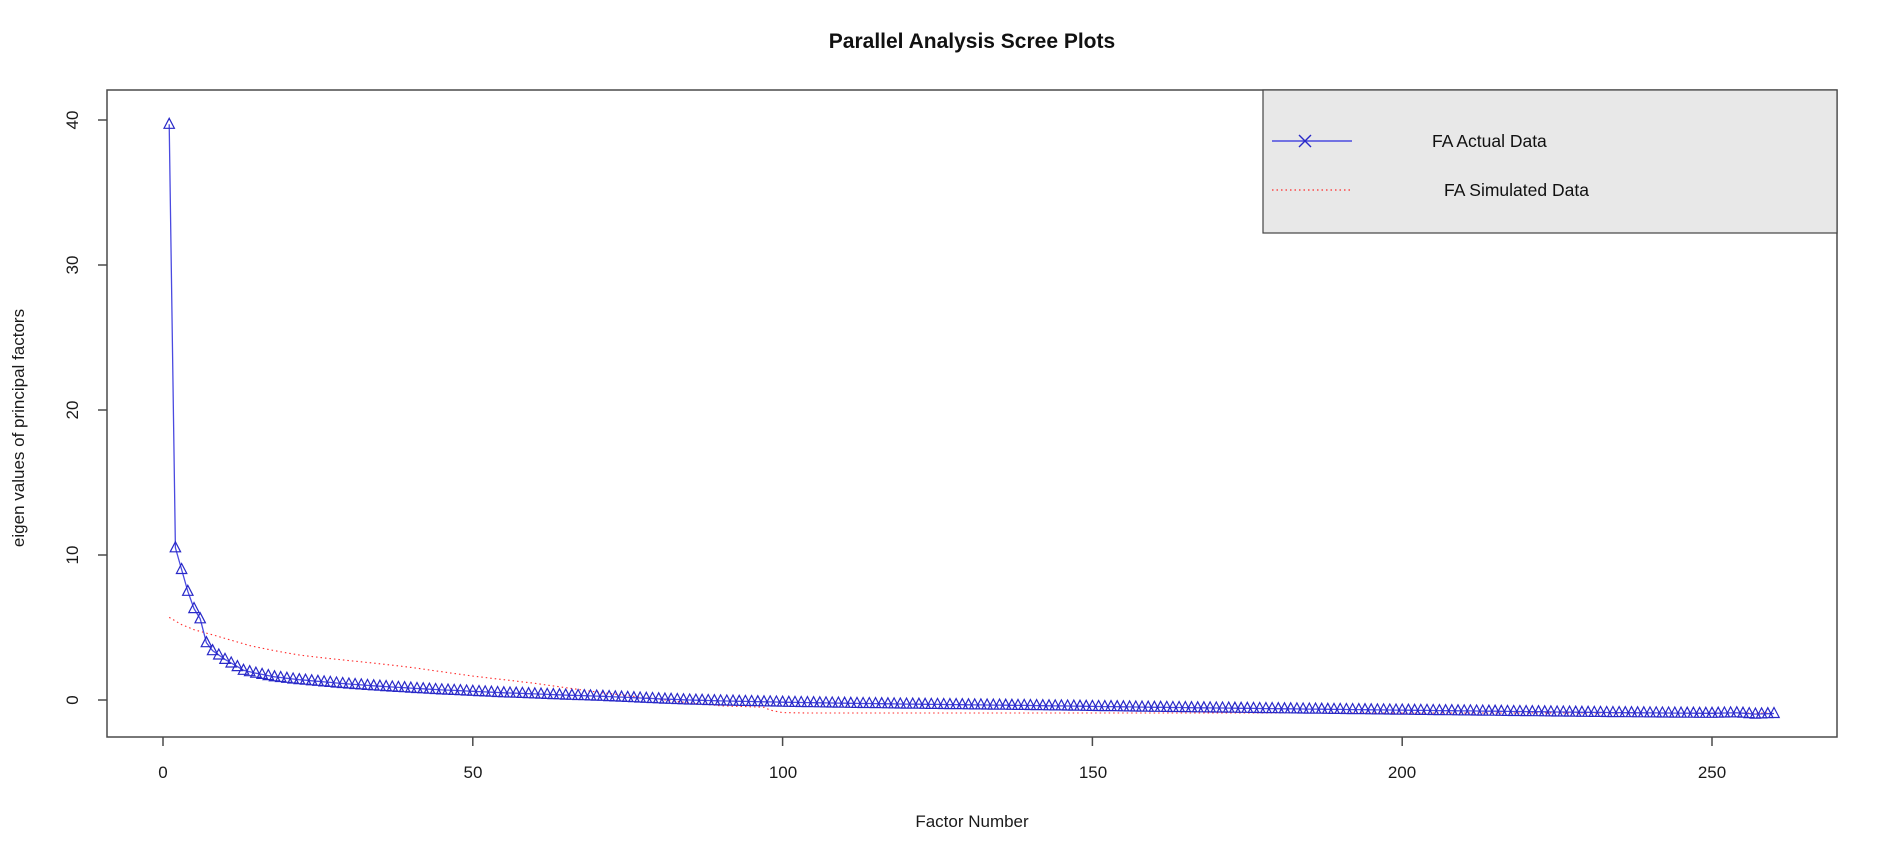  Describe the element at coordinates (162, 772) in the screenshot. I see `x-tick-0: 0` at that location.